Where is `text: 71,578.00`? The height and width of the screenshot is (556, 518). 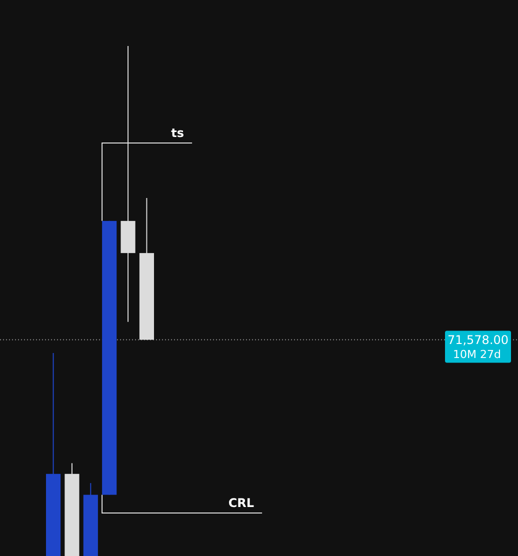 text: 71,578.00 is located at coordinates (478, 339).